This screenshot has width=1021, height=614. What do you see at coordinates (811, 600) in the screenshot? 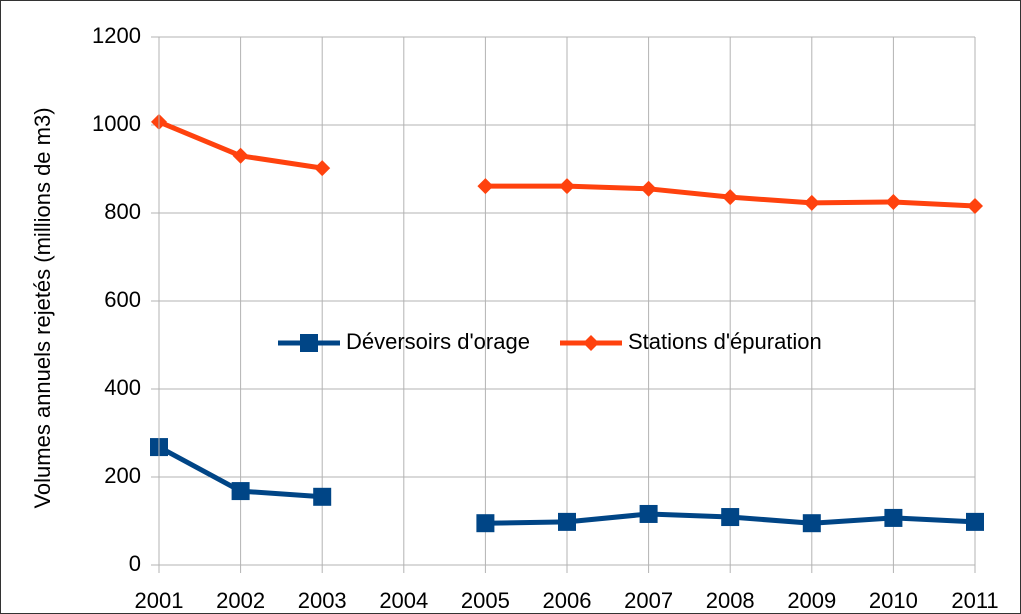
I see `x-tick-label: 2009` at bounding box center [811, 600].